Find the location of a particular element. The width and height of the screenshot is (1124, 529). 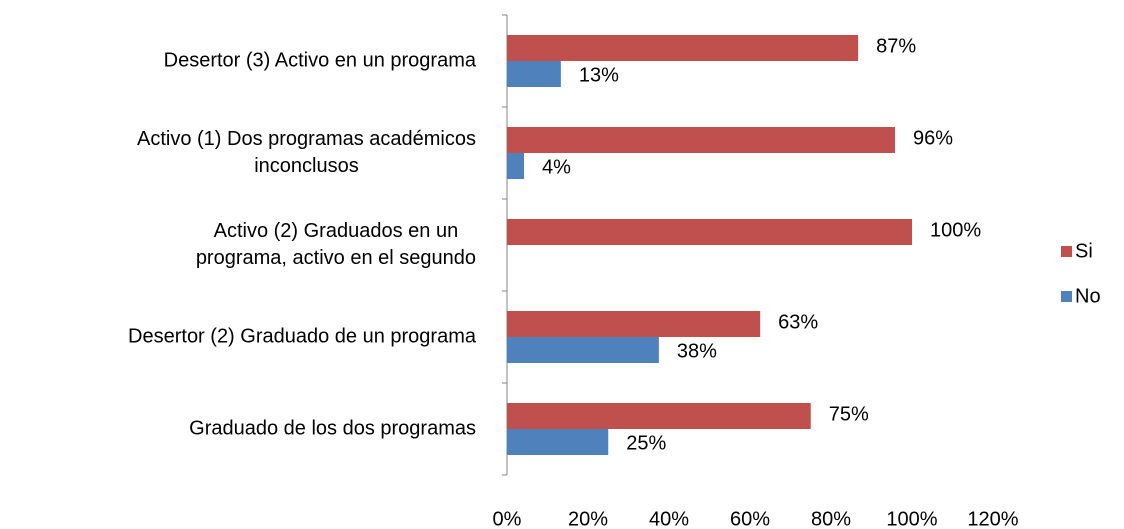

value-label: 63% is located at coordinates (798, 322).